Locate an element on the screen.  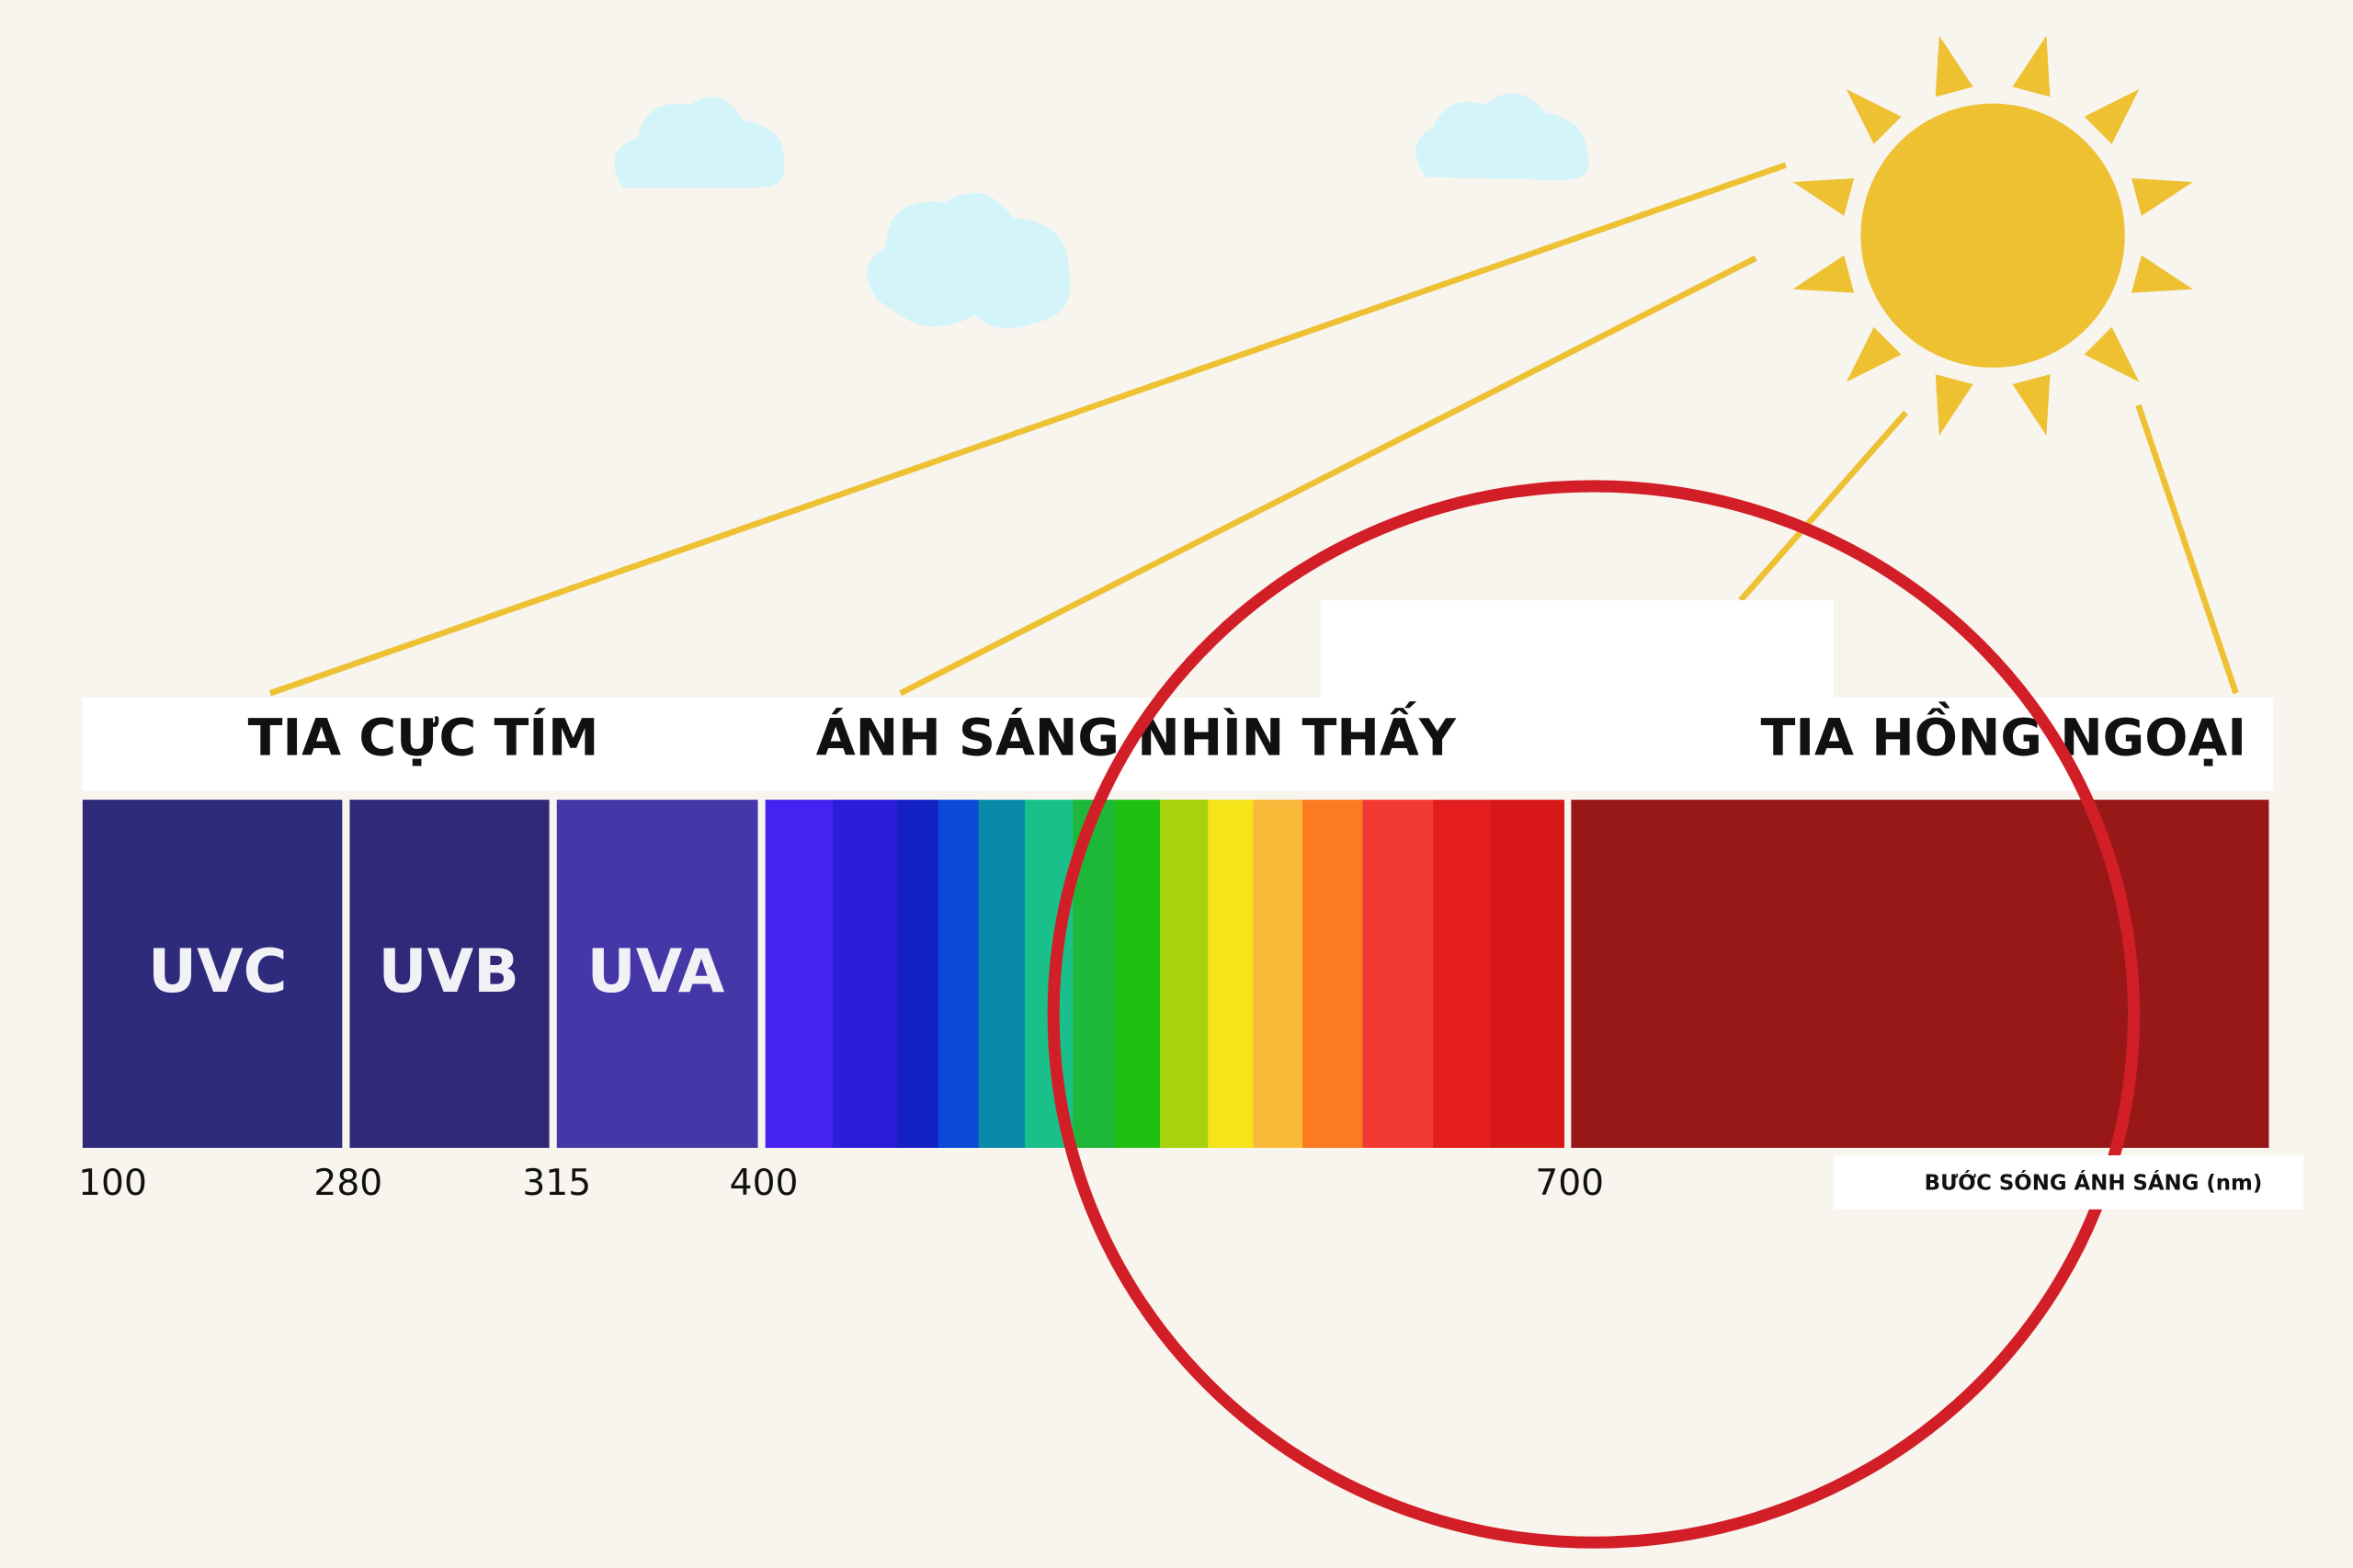
infrared-block is located at coordinates (1920, 974).